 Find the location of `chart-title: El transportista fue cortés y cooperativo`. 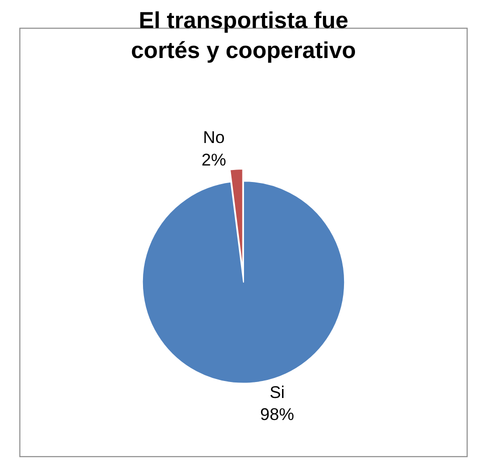

chart-title: El transportista fue cortés y cooperativo is located at coordinates (243, 34).